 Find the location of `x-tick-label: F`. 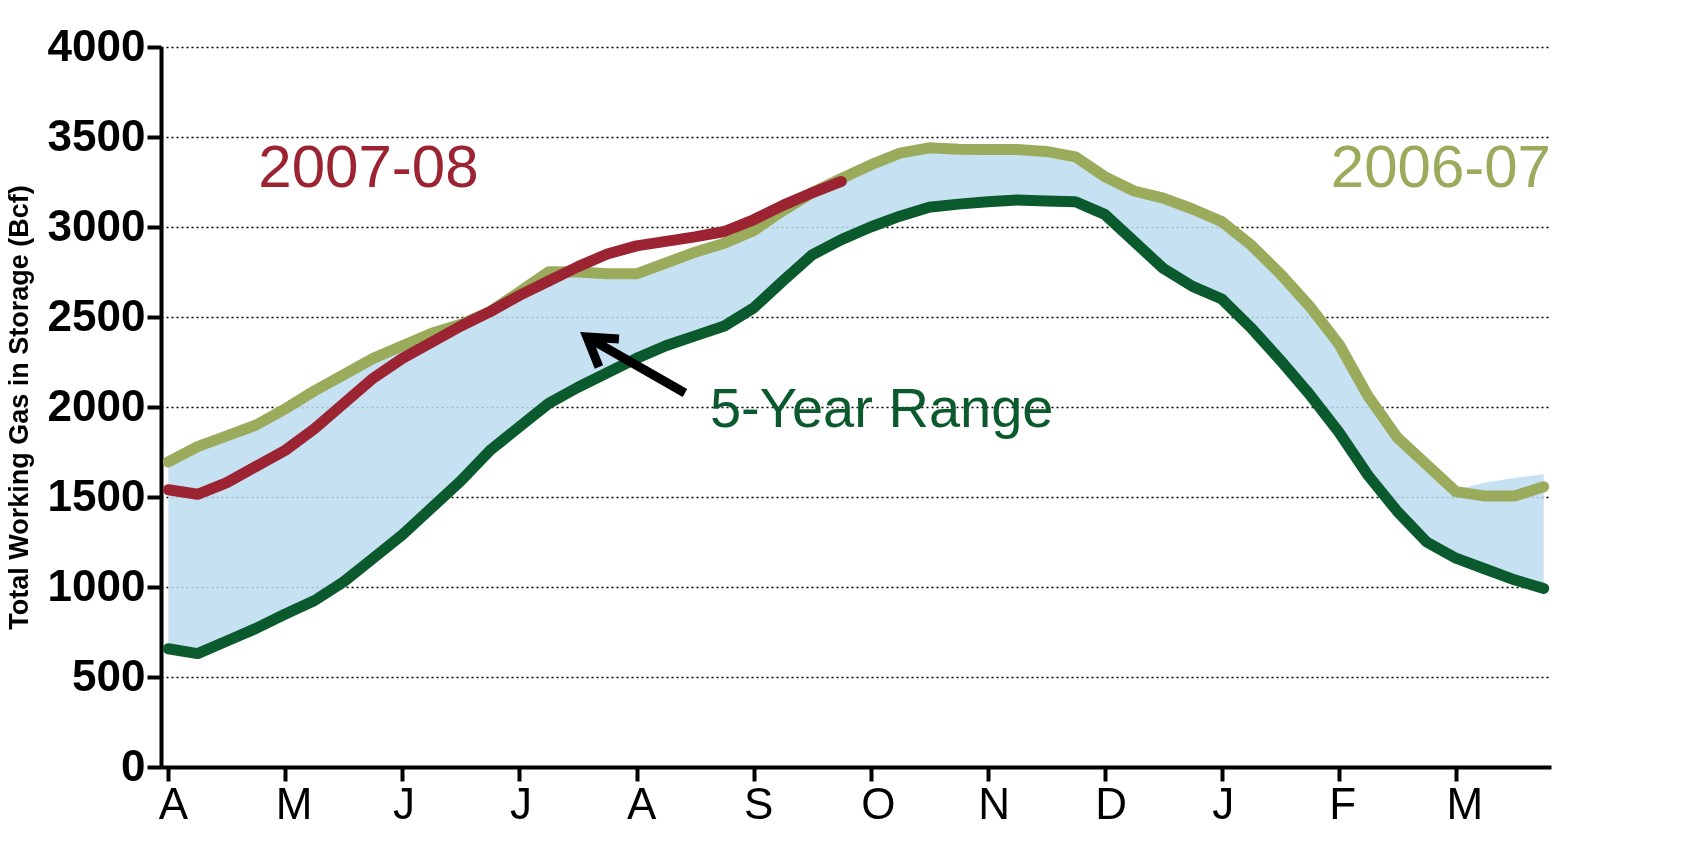

x-tick-label: F is located at coordinates (1343, 803).